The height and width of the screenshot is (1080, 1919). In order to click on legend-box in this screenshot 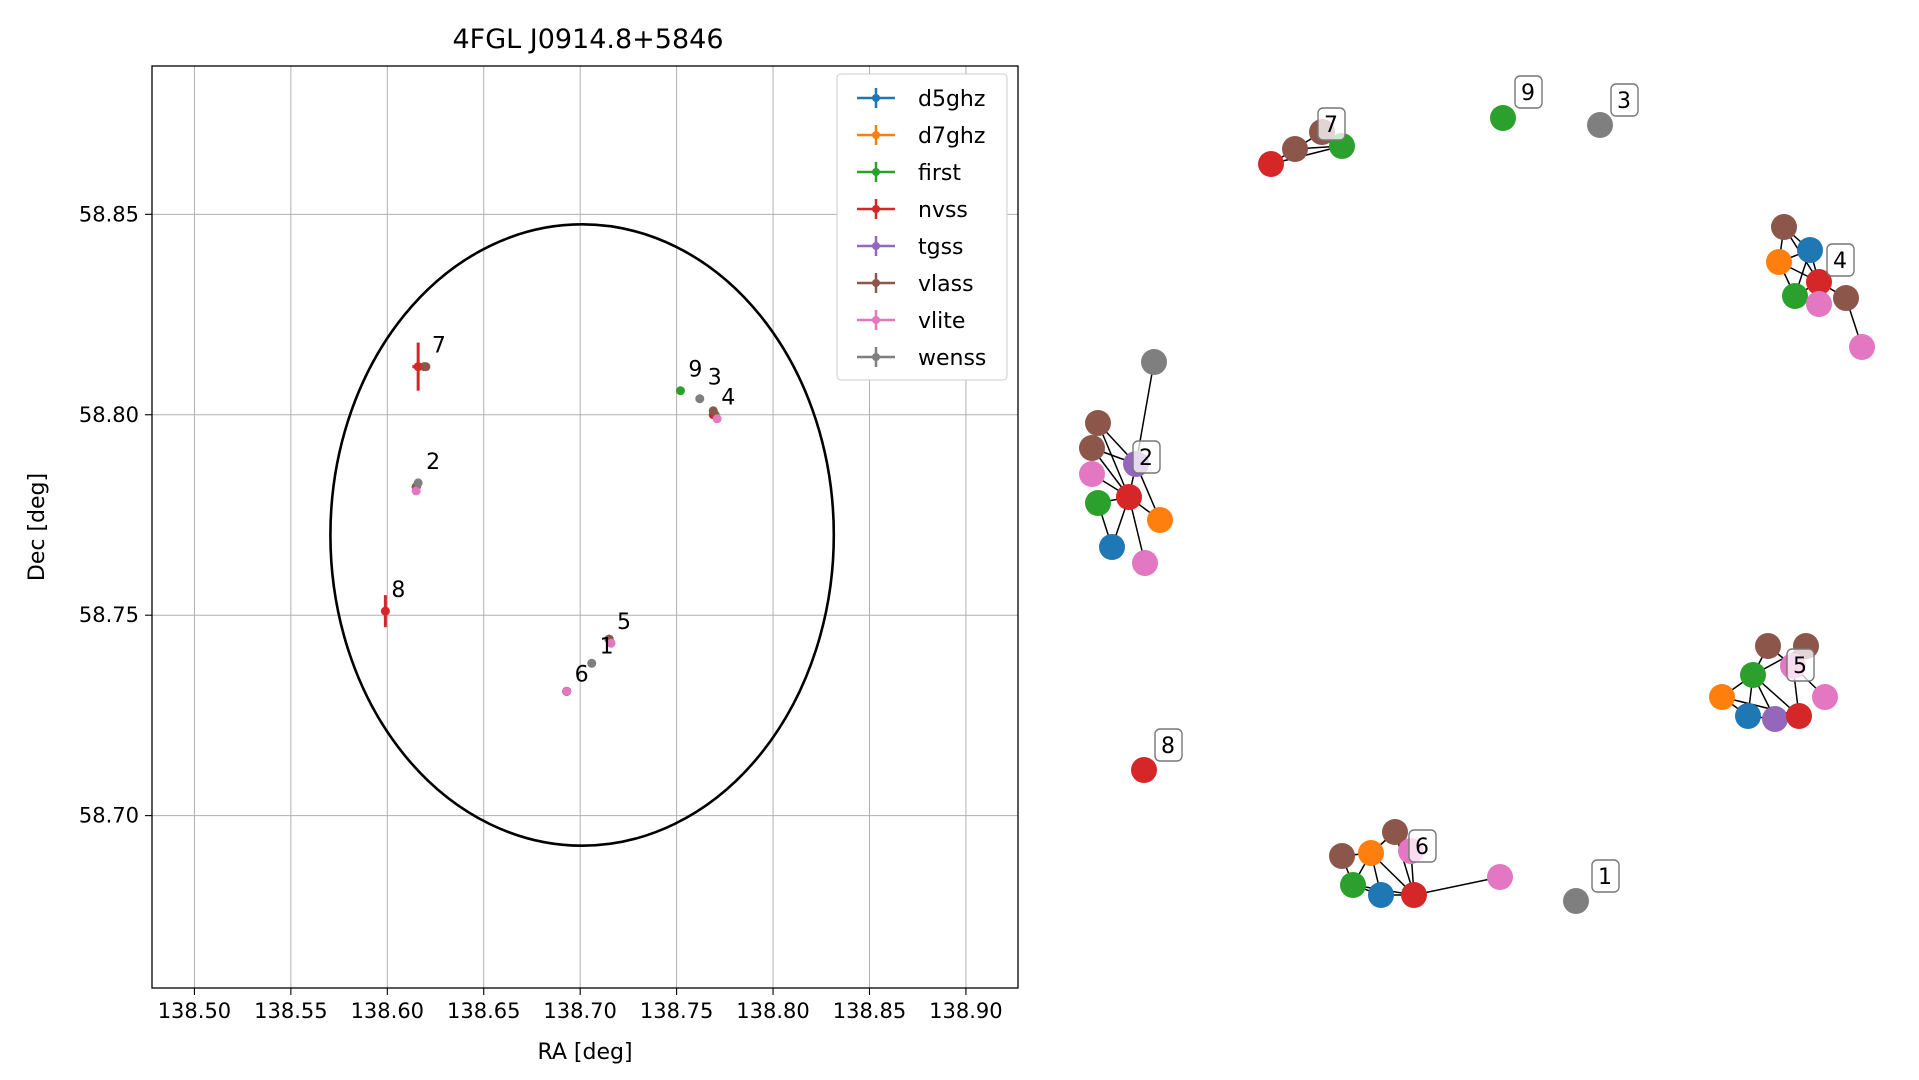, I will do `click(922, 227)`.